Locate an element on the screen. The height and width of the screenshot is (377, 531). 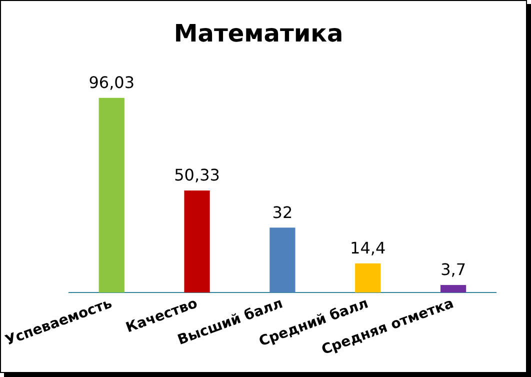
data-label: 96,03 is located at coordinates (111, 82).